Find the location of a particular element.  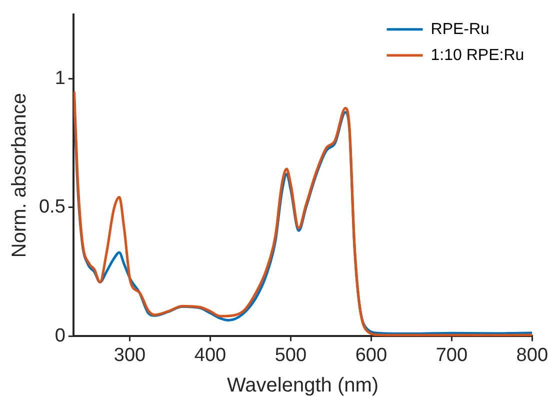

y-tick-label: 0.5 is located at coordinates (52, 207).